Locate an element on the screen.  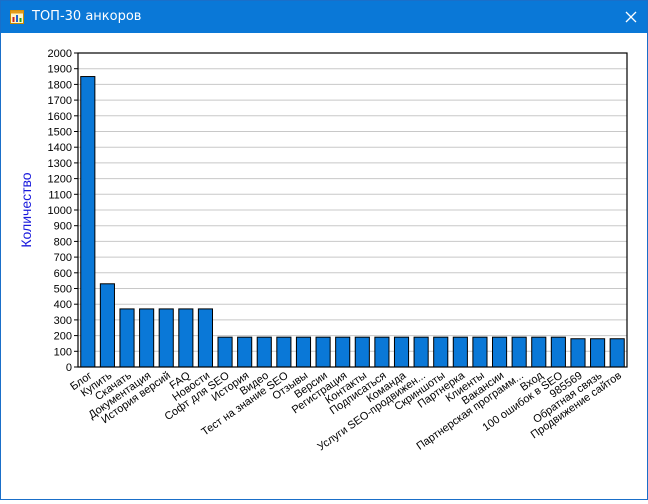
y-tick-label: 1100 is located at coordinates (60, 195).